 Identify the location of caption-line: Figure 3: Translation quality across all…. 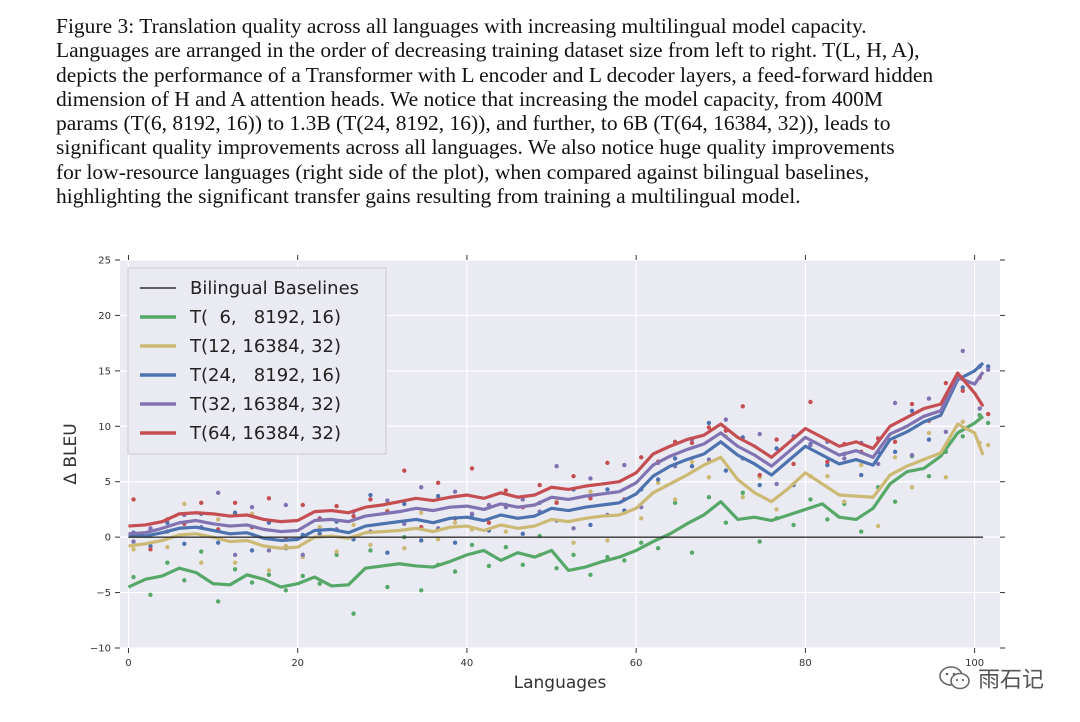
(461, 26).